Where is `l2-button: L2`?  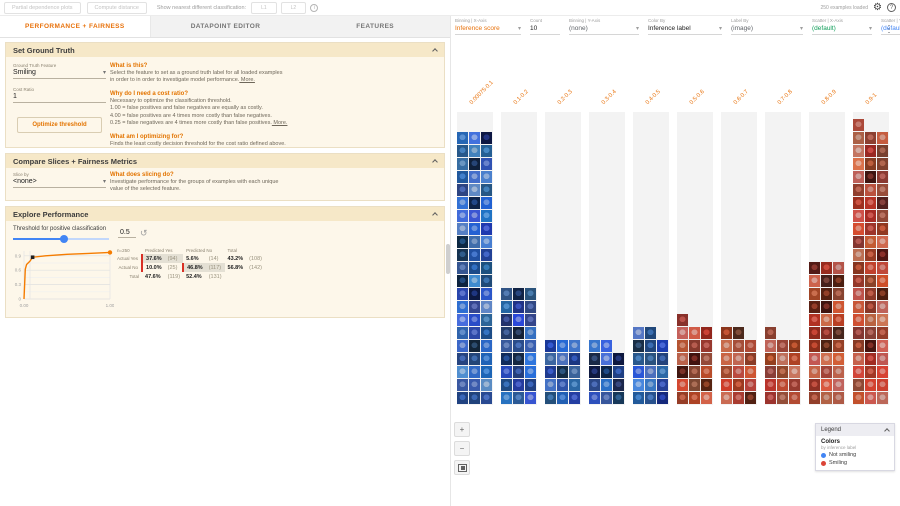 l2-button: L2 is located at coordinates (293, 7).